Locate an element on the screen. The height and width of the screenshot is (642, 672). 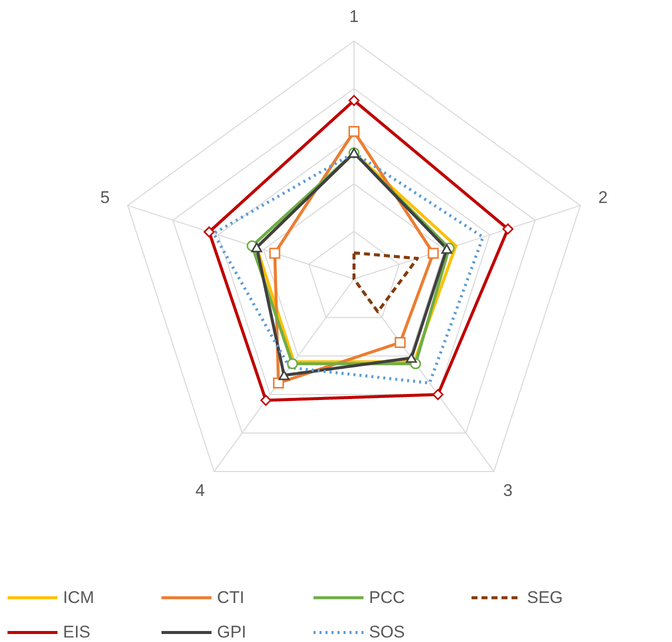
spoke-label: 4 is located at coordinates (200, 490).